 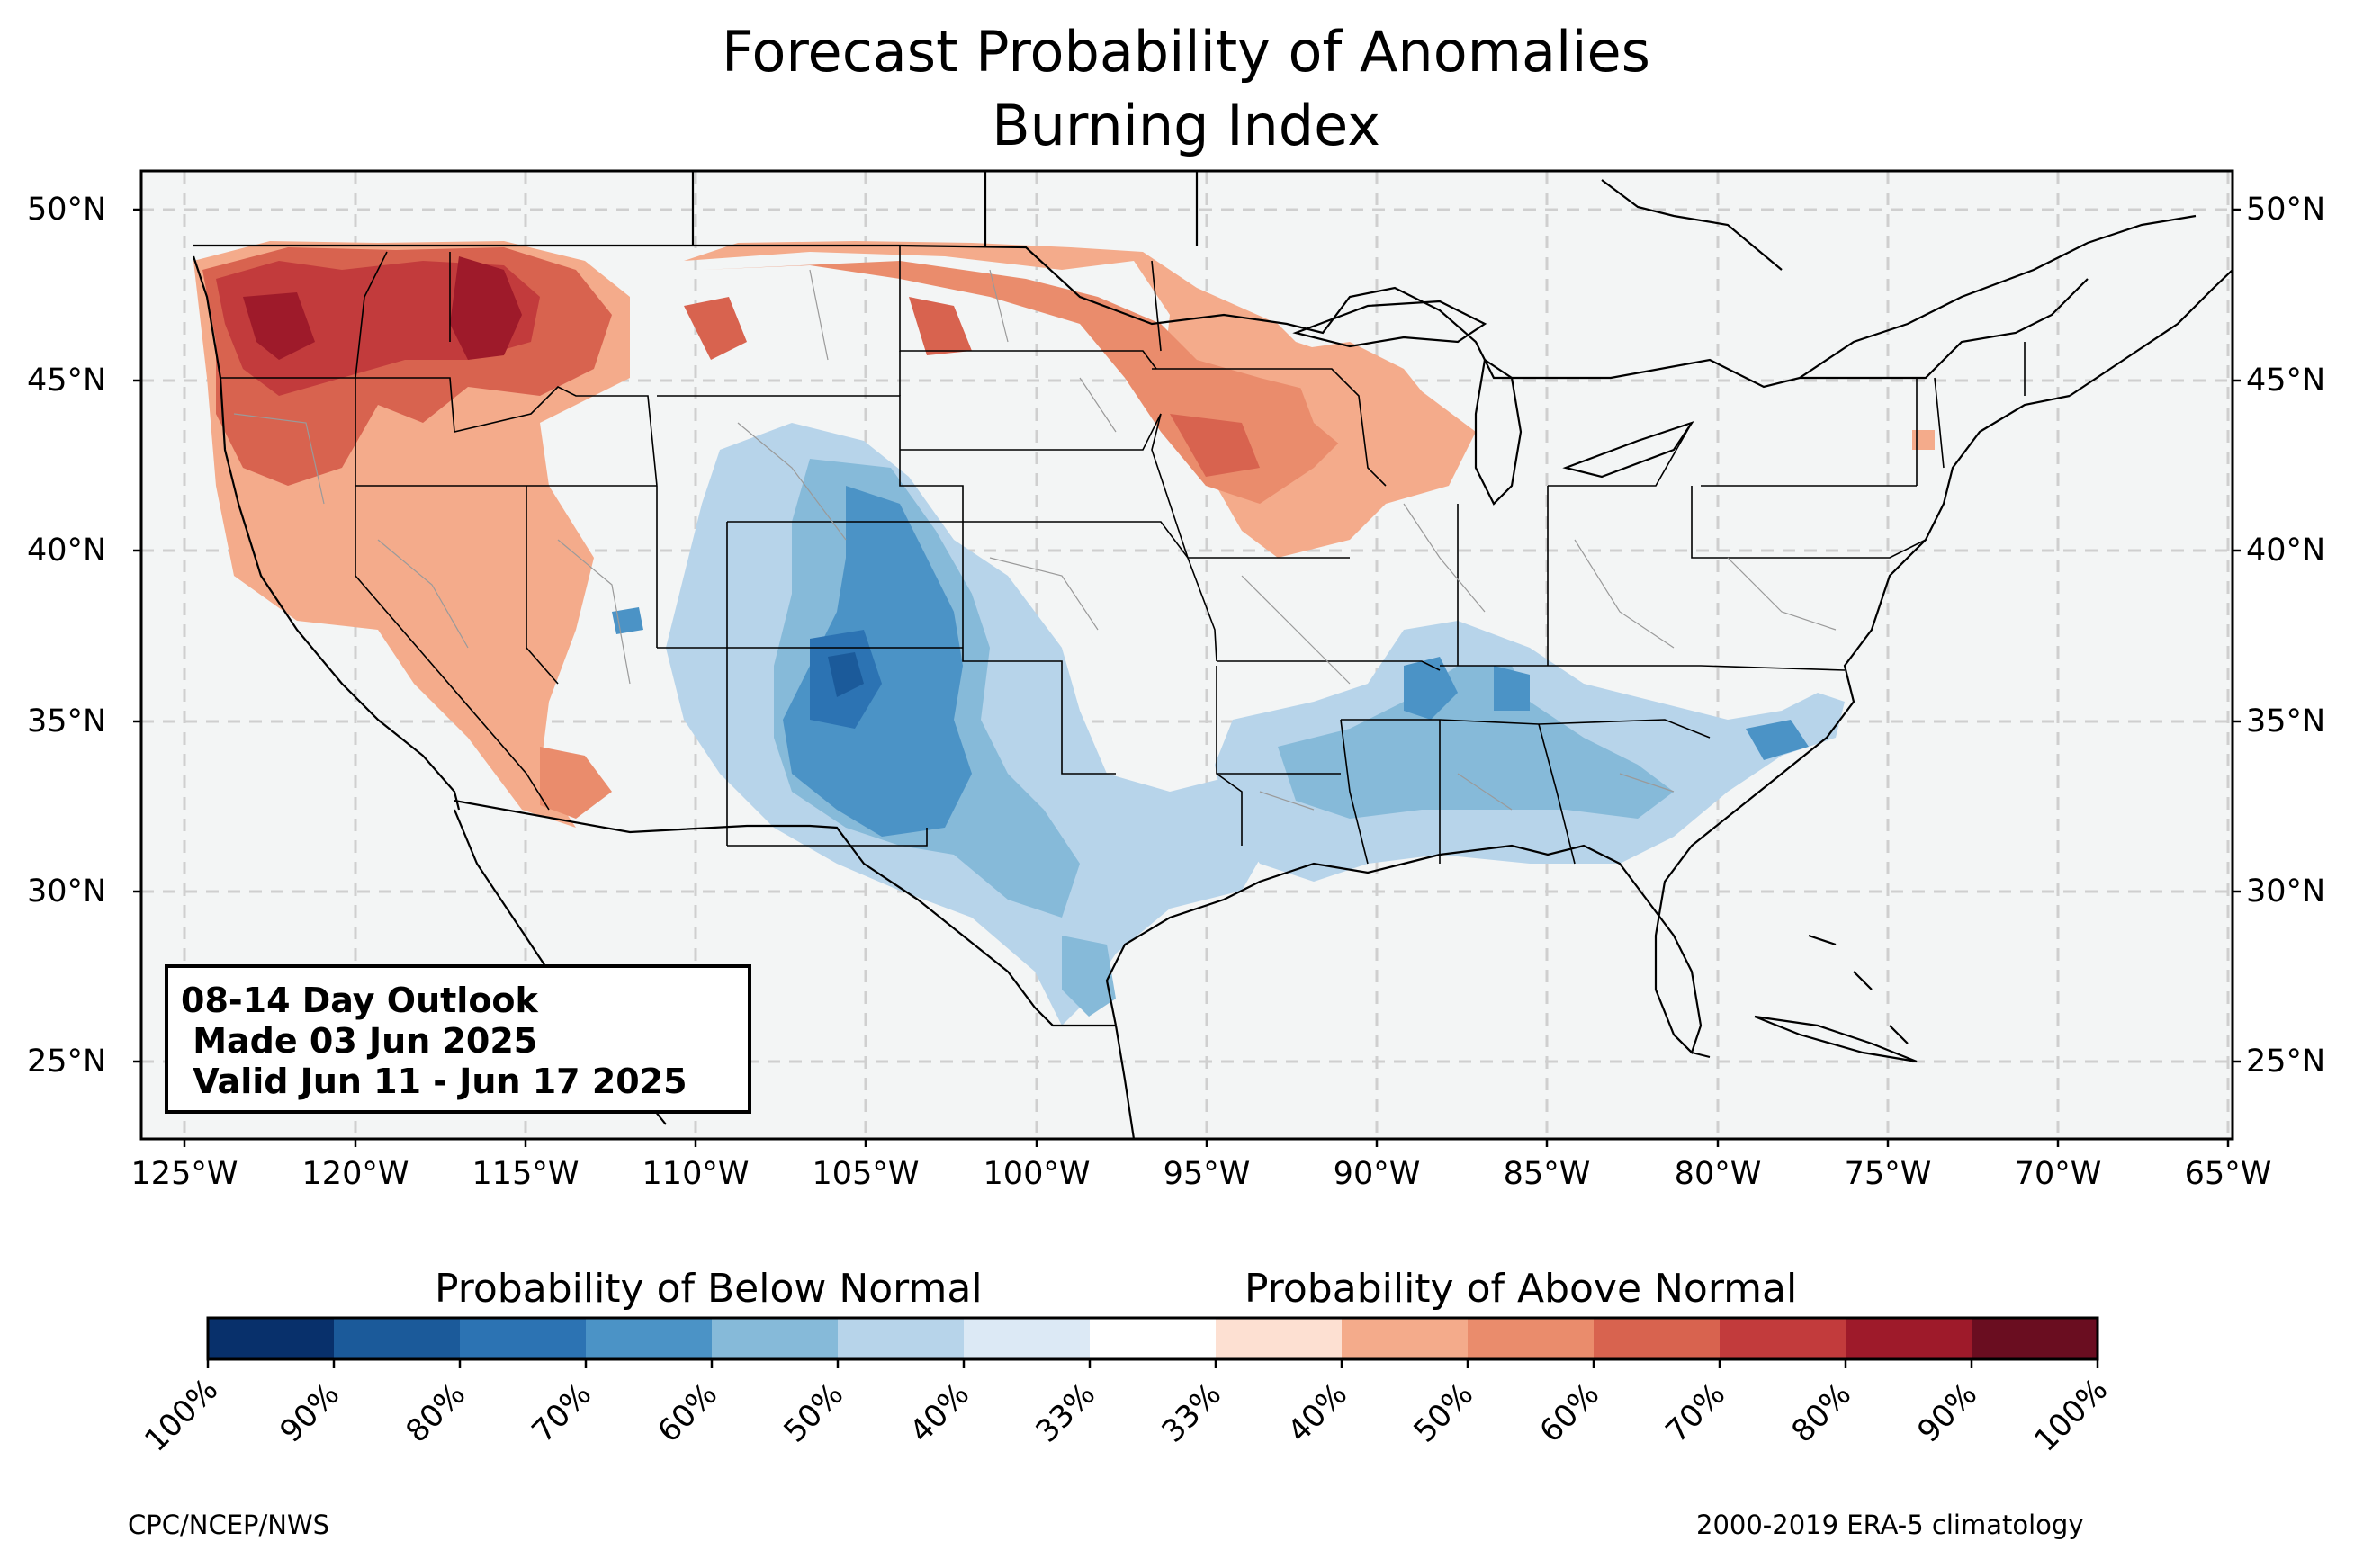 What do you see at coordinates (1858, 989) in the screenshot?
I see `bahamas-outline` at bounding box center [1858, 989].